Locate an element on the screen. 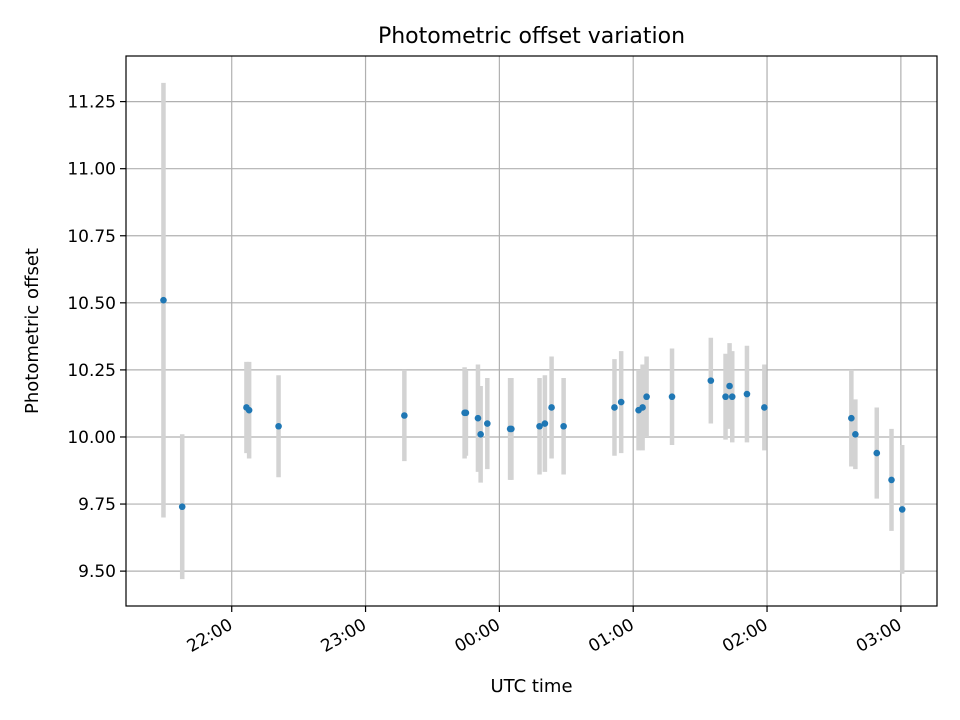 The height and width of the screenshot is (720, 960). y-tick-label: 10.50 is located at coordinates (91, 304).